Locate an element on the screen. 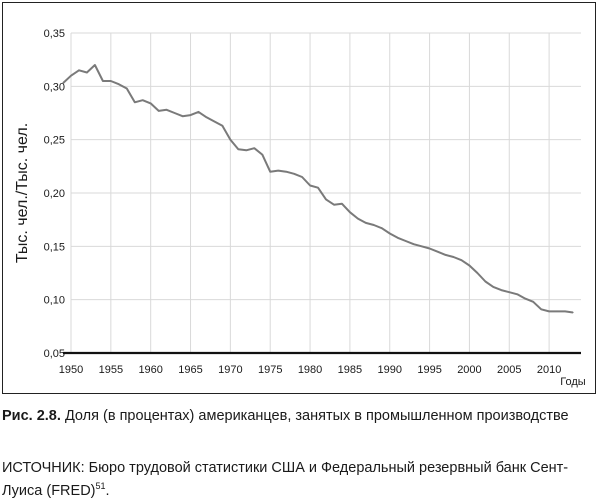  figure-label: Рис. 2.8. is located at coordinates (31, 416).